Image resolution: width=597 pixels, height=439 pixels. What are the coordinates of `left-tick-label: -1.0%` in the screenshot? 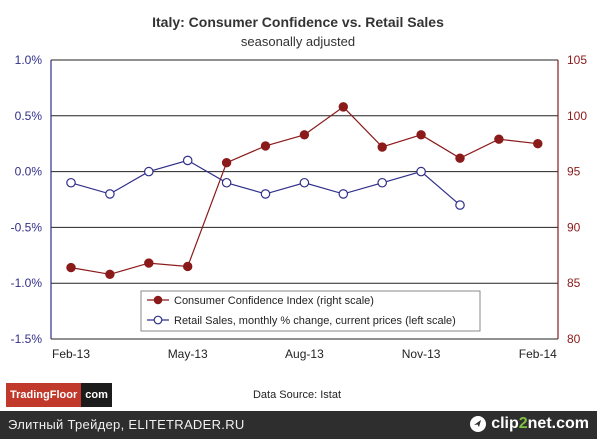 It's located at (27, 283).